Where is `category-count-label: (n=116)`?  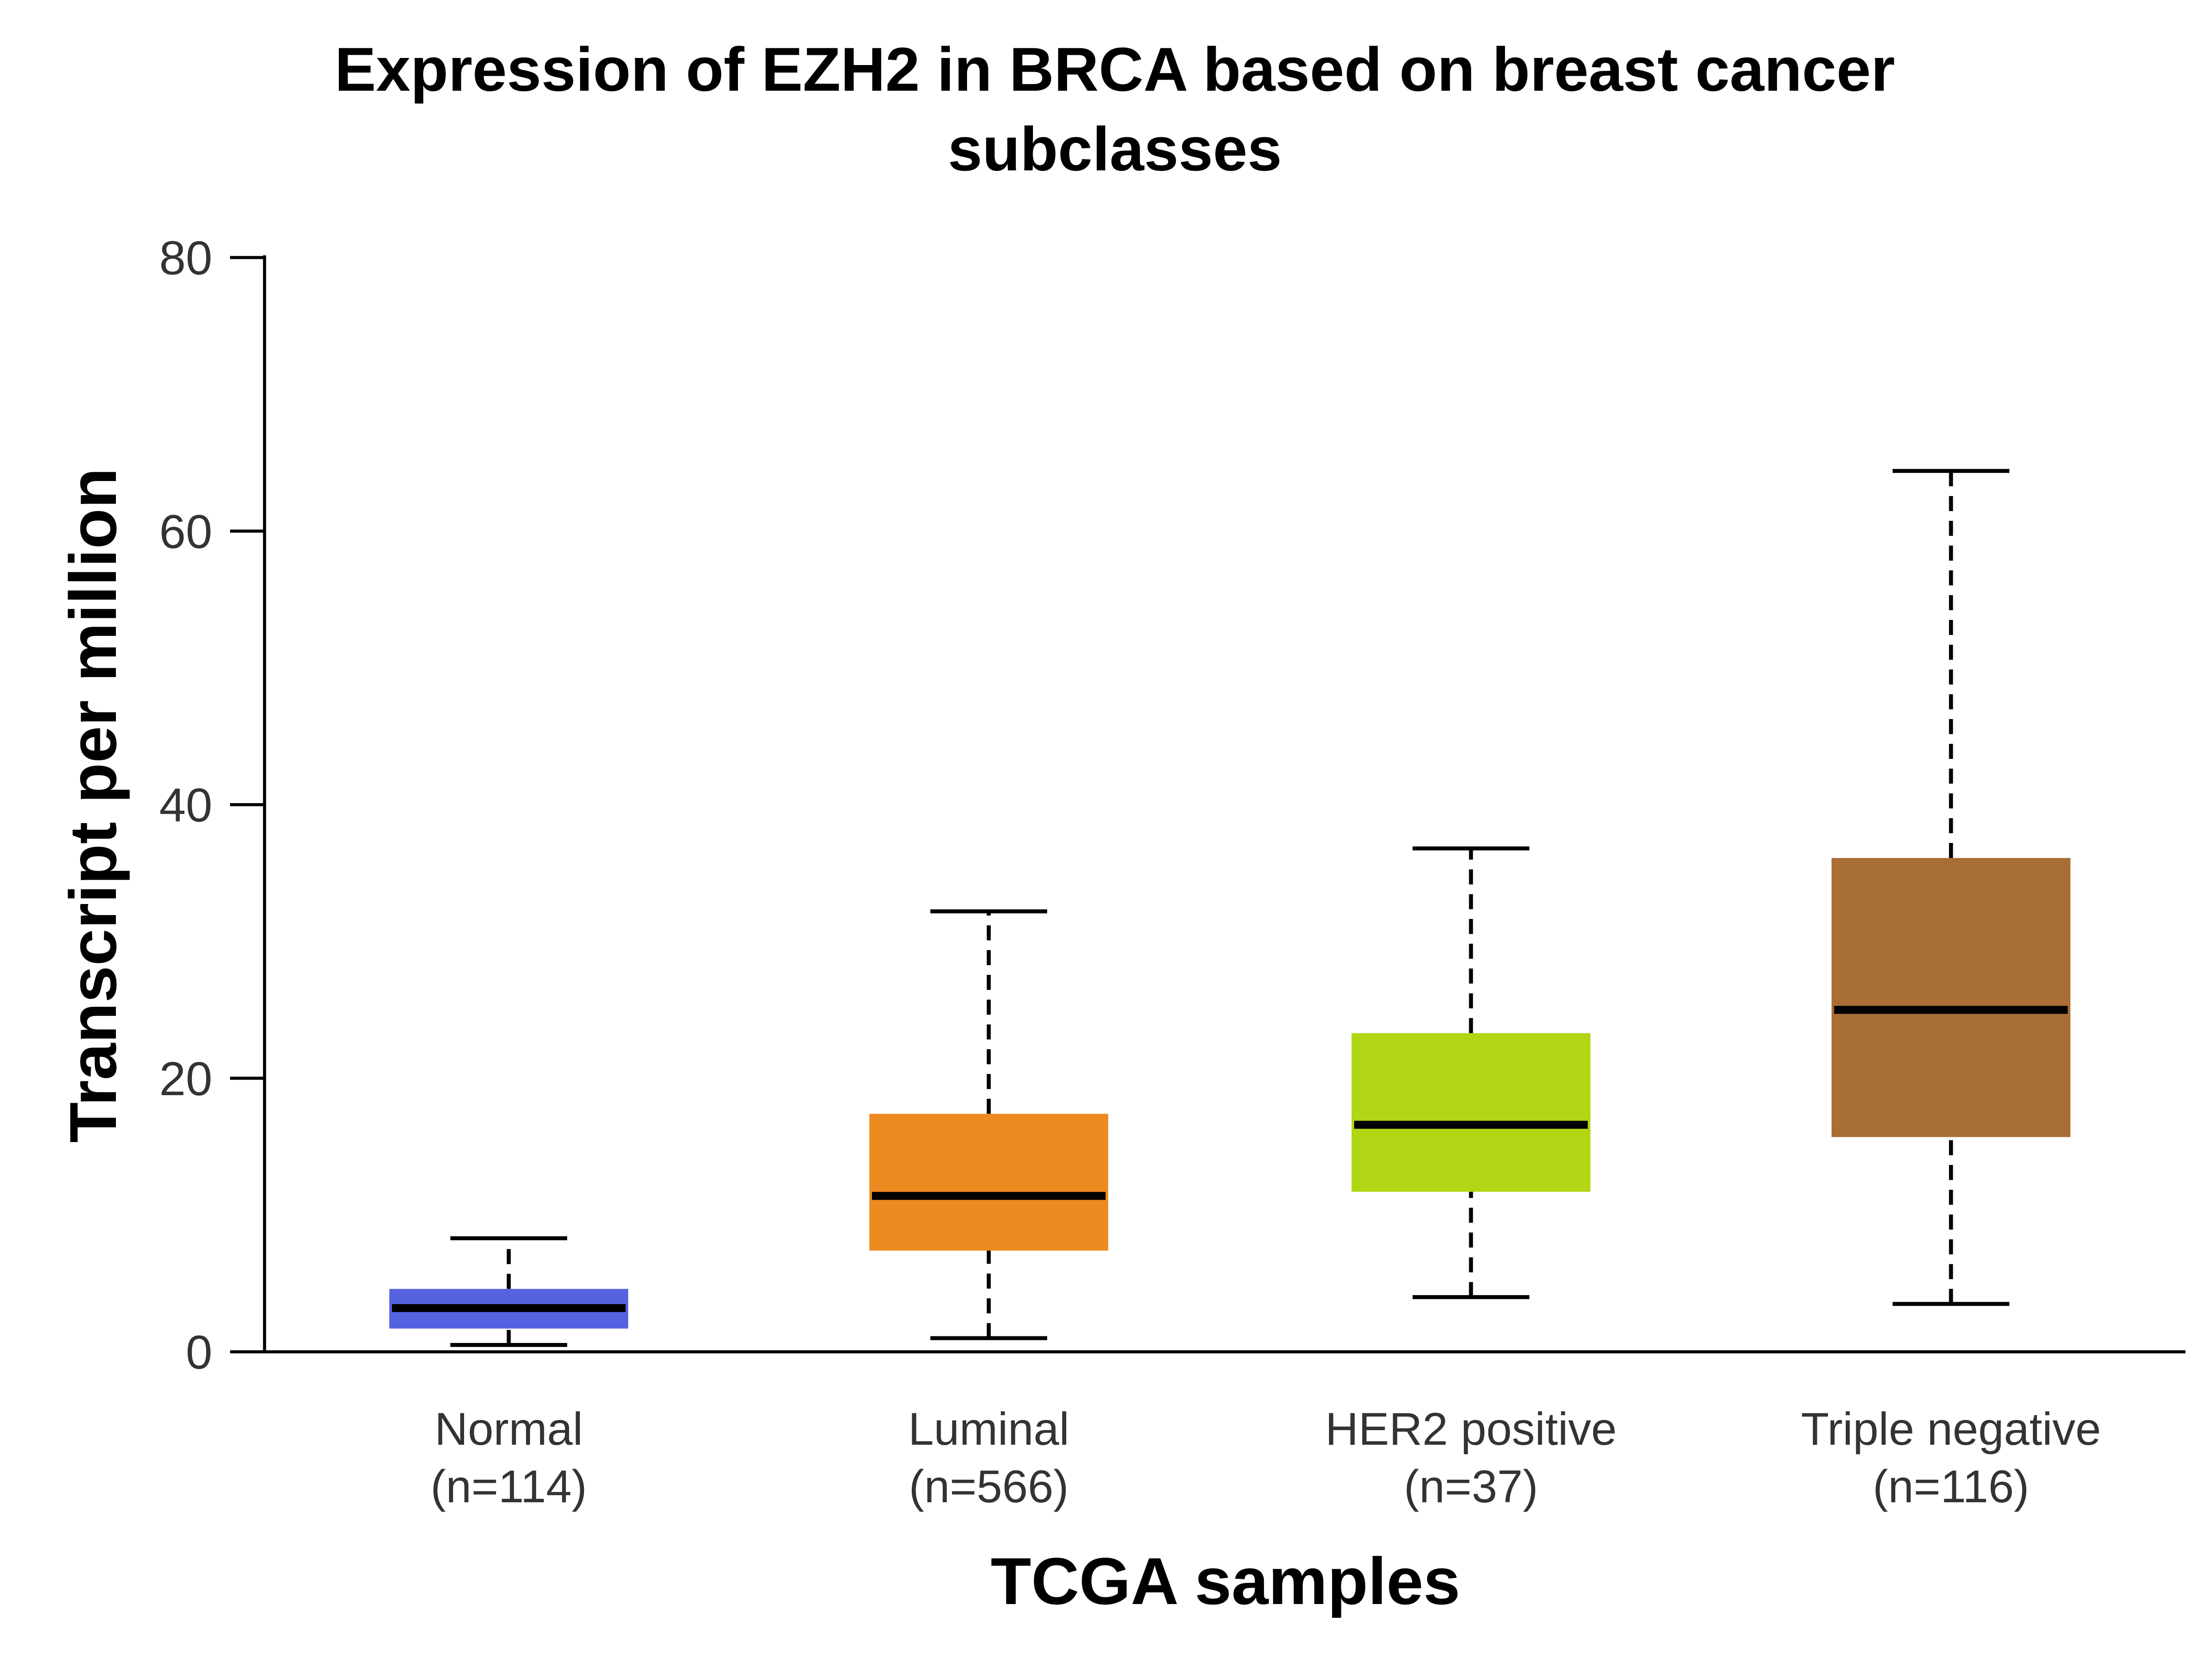 category-count-label: (n=116) is located at coordinates (1951, 1486).